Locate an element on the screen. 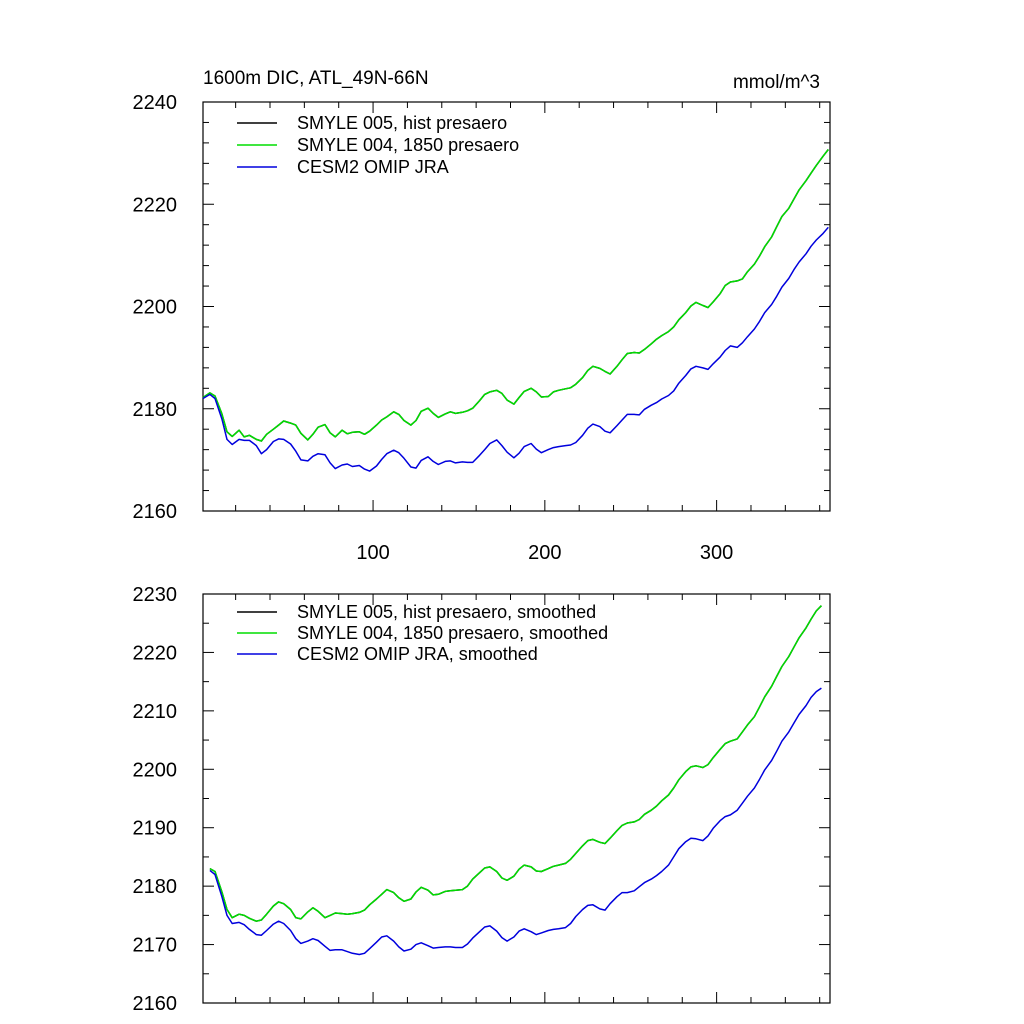 Image resolution: width=1024 pixels, height=1024 pixels. top-panel-title: 1600m DIC, ATL_49N-66N is located at coordinates (316, 78).